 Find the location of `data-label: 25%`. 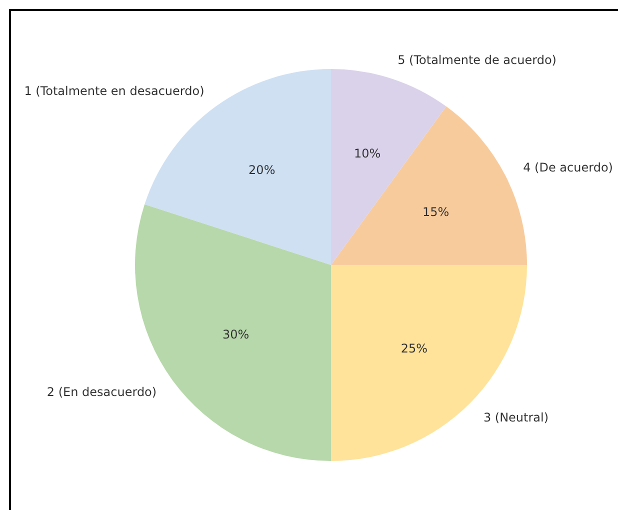

data-label: 25% is located at coordinates (414, 348).